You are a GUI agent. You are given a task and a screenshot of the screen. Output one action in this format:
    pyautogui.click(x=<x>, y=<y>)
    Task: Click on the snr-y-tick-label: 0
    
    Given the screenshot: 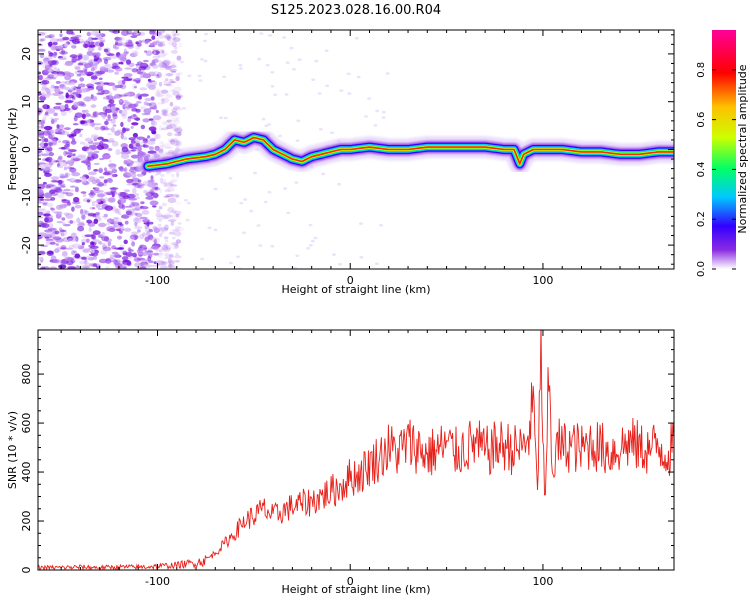 What is the action you would take?
    pyautogui.click(x=26, y=570)
    